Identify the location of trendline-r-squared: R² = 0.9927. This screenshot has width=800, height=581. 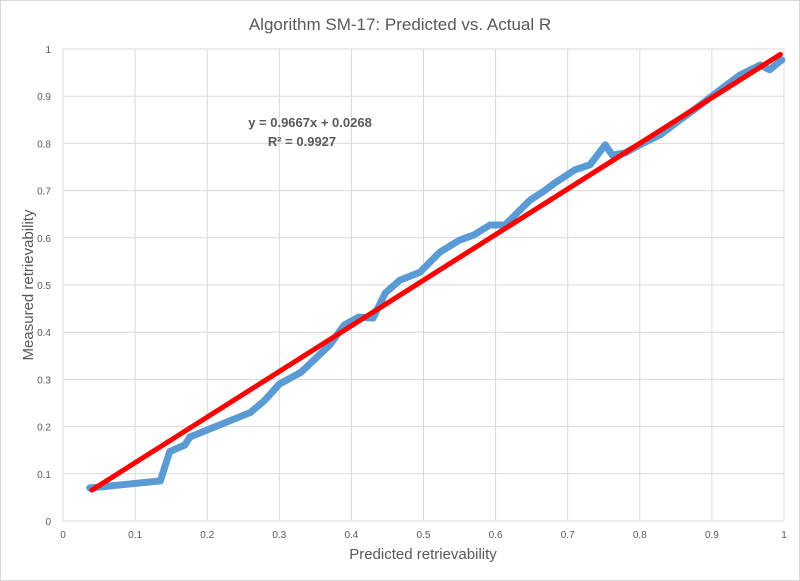
(302, 141).